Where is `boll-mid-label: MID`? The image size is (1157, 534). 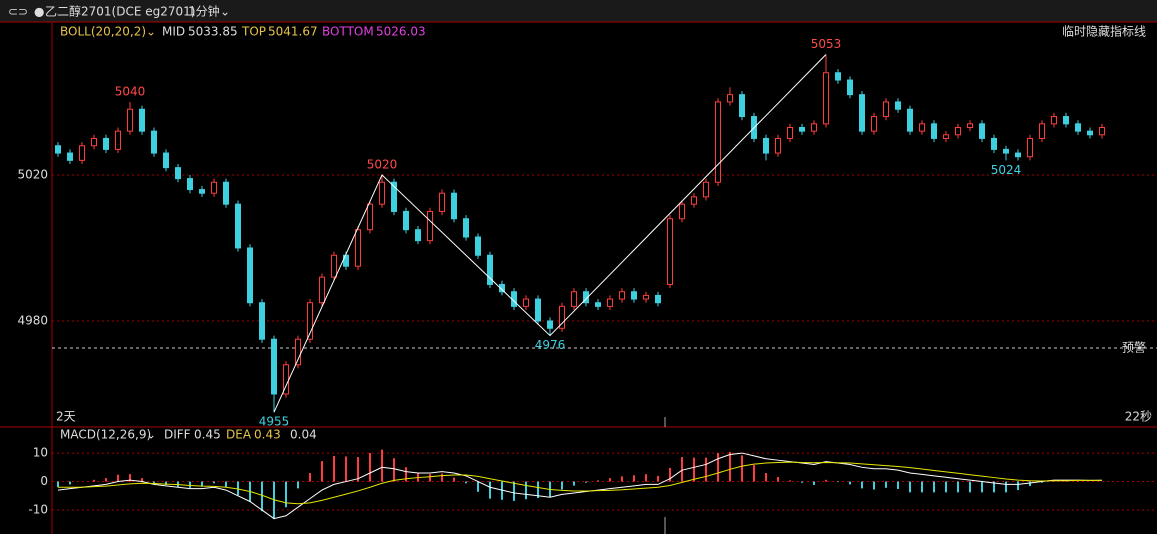 boll-mid-label: MID is located at coordinates (173, 32).